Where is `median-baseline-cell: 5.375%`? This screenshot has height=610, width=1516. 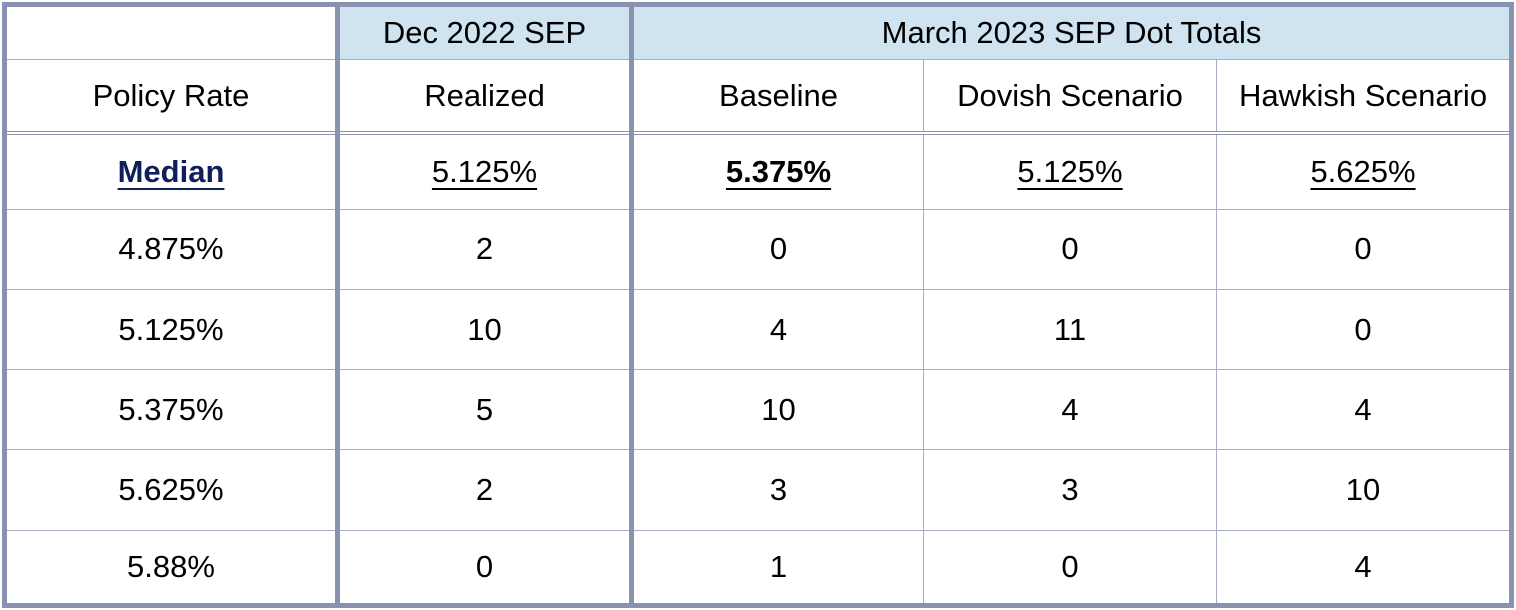 median-baseline-cell: 5.375% is located at coordinates (777, 170).